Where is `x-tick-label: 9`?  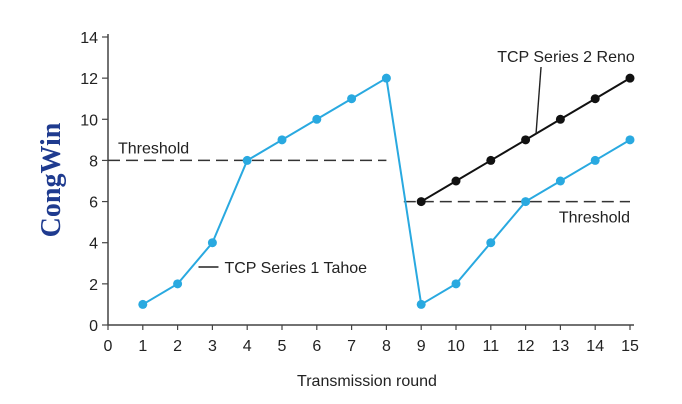
x-tick-label: 9 is located at coordinates (421, 346).